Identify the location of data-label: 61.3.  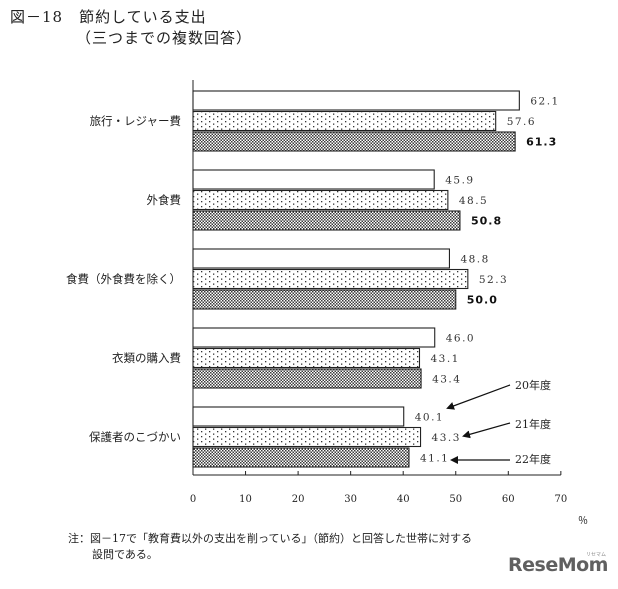
(541, 142).